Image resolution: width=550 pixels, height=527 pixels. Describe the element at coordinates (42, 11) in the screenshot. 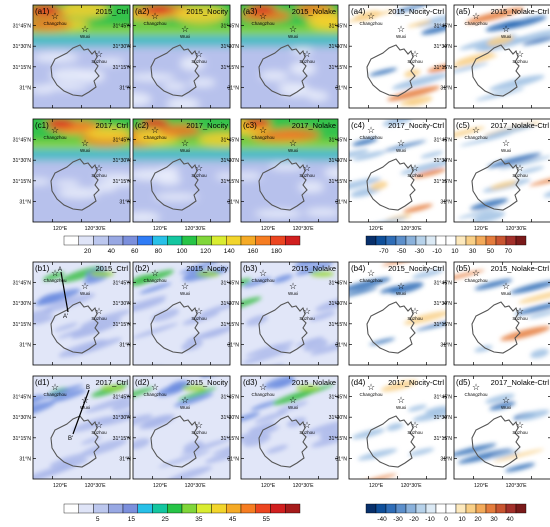

I see `panel-label: (a1)` at that location.